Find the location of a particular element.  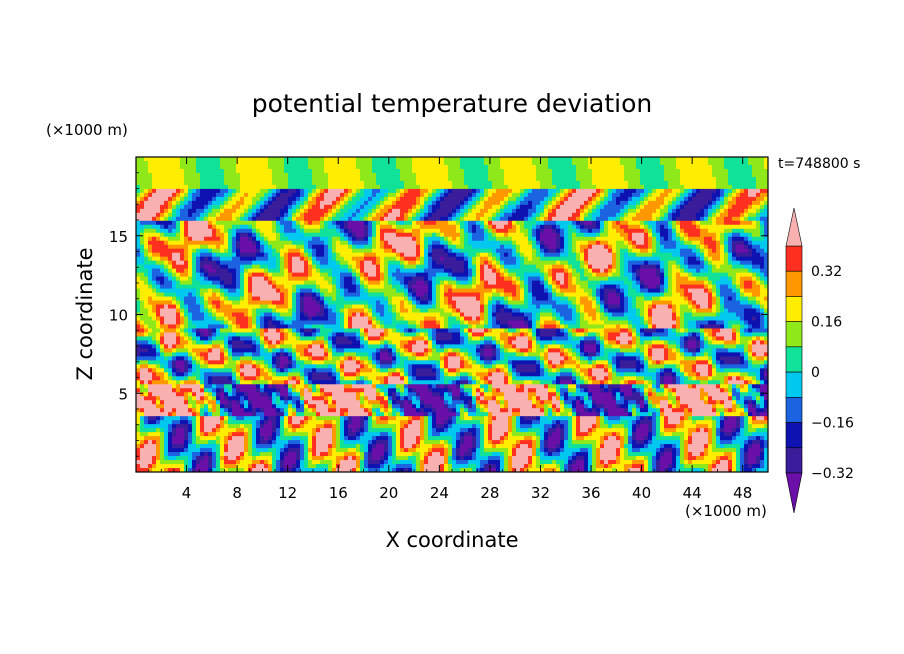

y-tick-label: 15 is located at coordinates (118, 237).